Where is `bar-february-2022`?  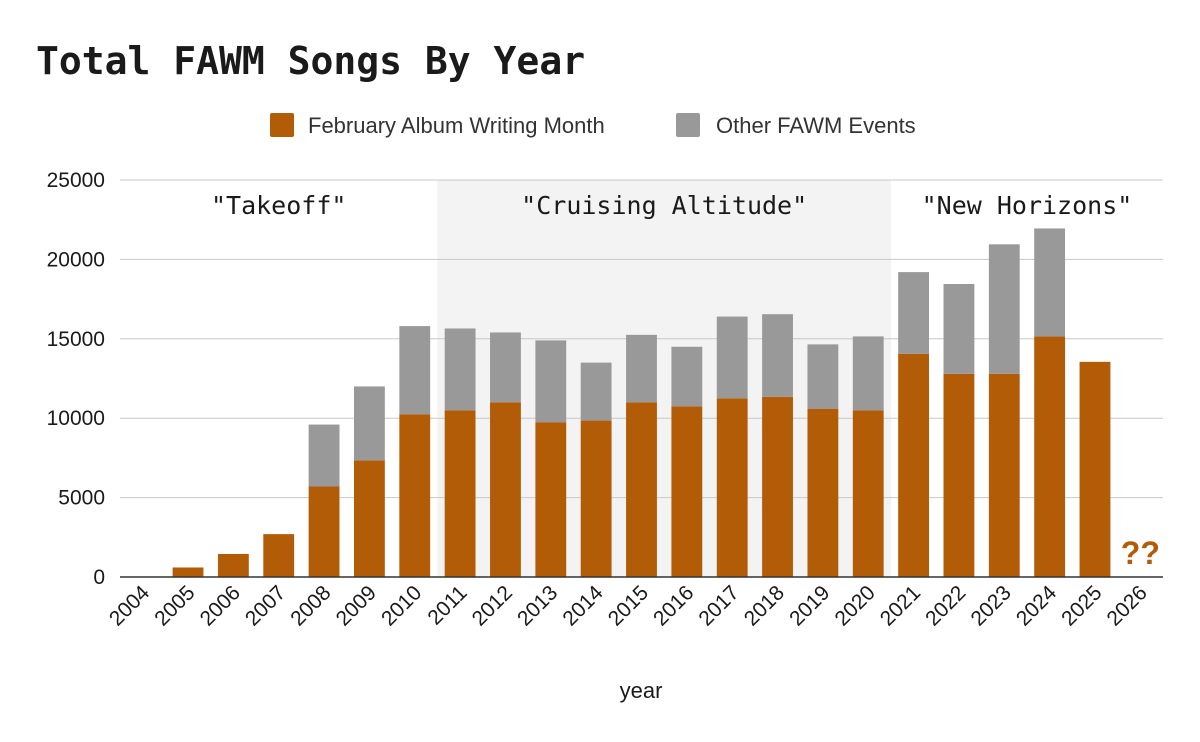 bar-february-2022 is located at coordinates (959, 475).